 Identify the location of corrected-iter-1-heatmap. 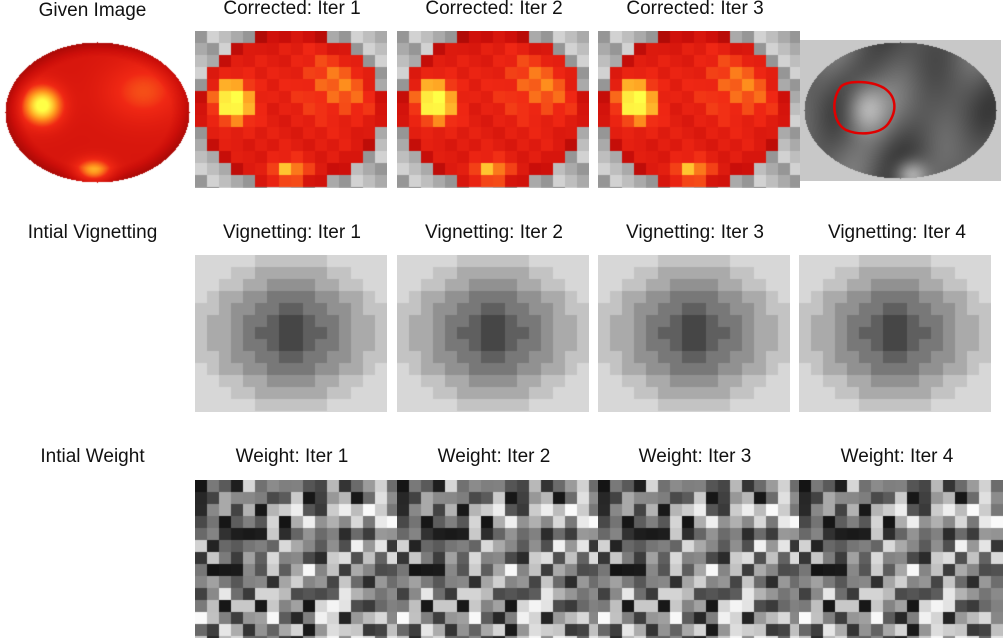
(291, 109).